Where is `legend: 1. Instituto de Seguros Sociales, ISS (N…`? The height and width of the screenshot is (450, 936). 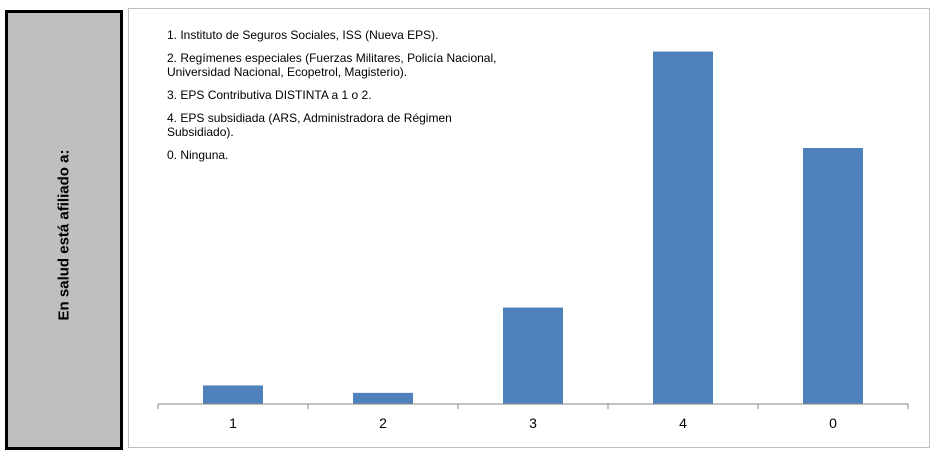
legend: 1. Instituto de Seguros Sociales, ISS (N… is located at coordinates (332, 99).